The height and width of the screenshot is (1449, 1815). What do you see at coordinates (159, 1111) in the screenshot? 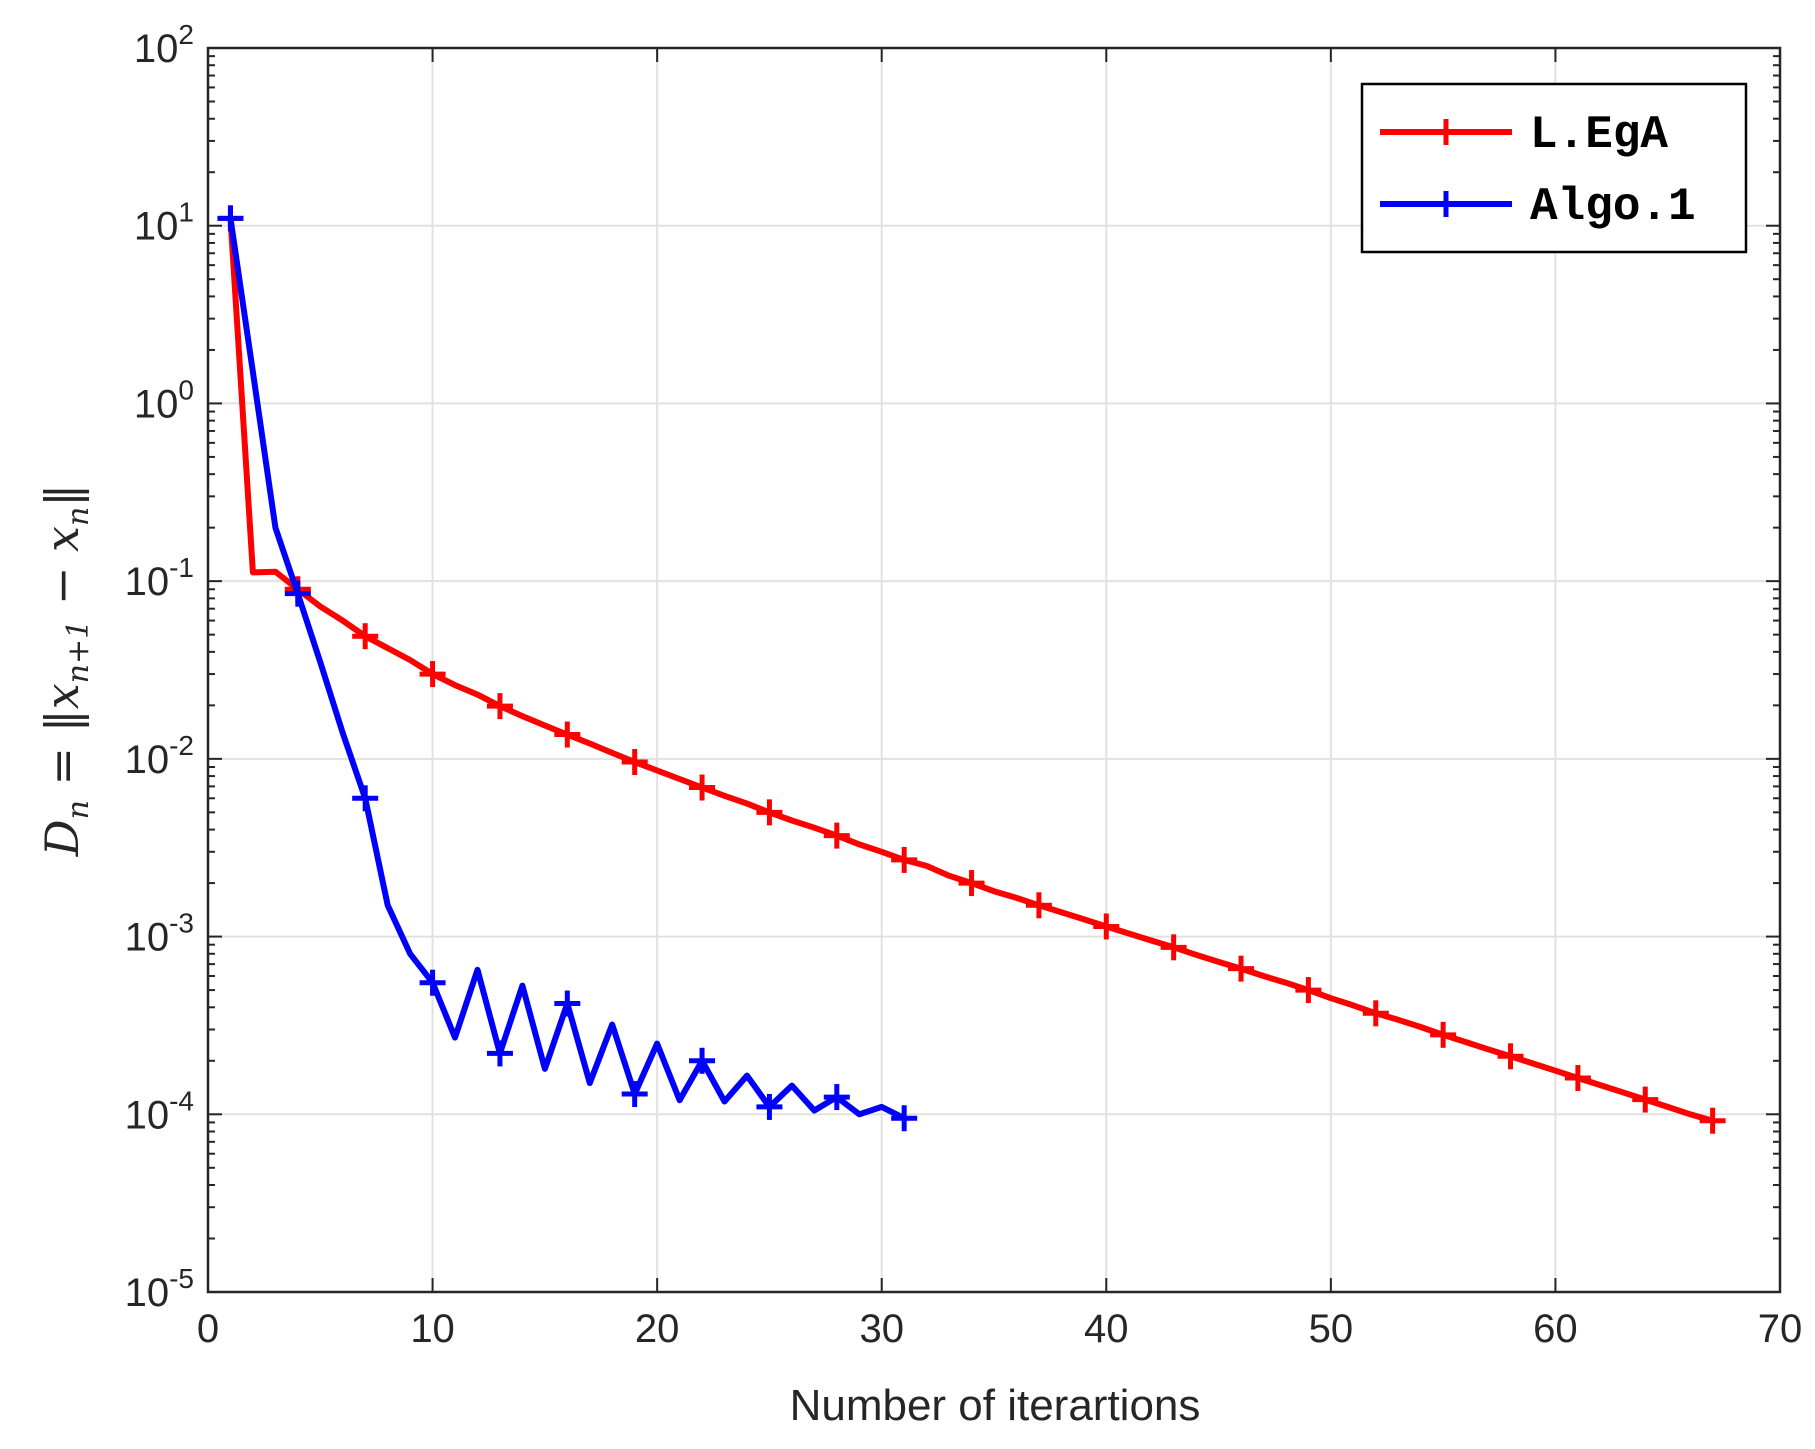
I see `y-tick-label: 10⁻⁴` at bounding box center [159, 1111].